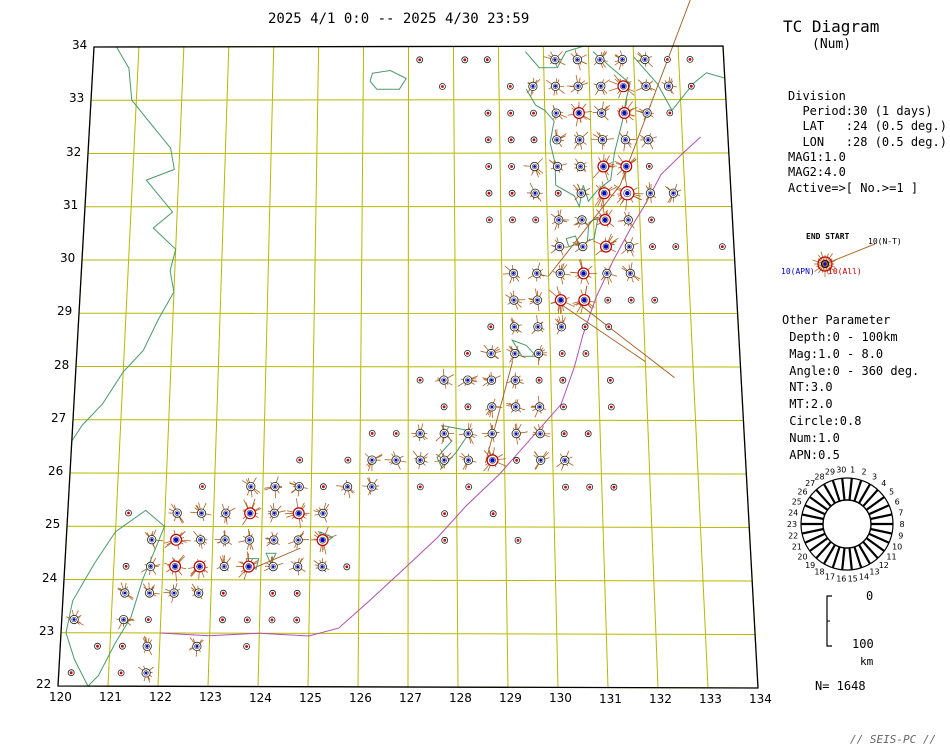  What do you see at coordinates (867, 141) in the screenshot?
I see `division-line: LON :28 (0.5 deg.)` at bounding box center [867, 141].